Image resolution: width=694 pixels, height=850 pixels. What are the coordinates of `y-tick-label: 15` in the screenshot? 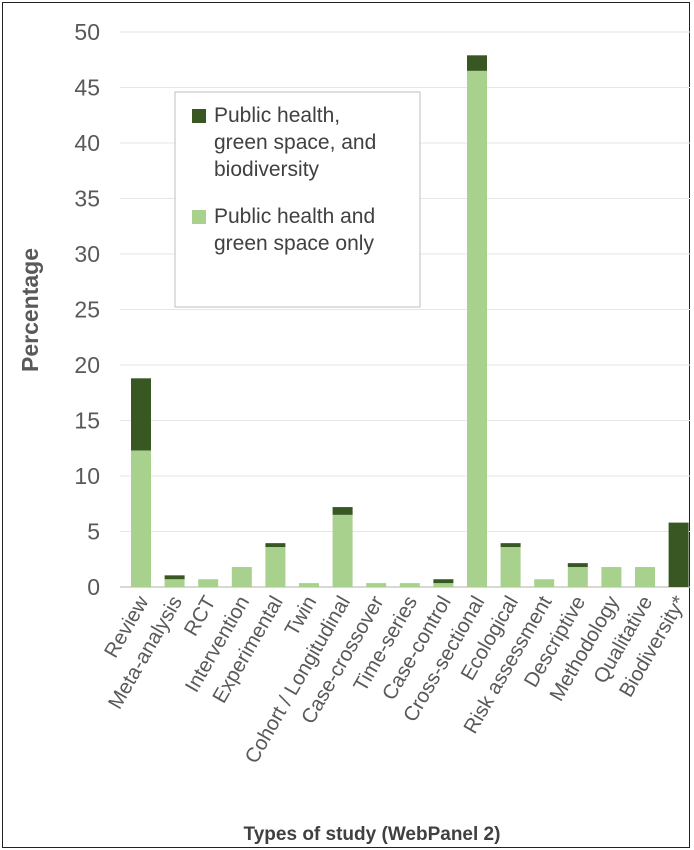 It's located at (87, 421).